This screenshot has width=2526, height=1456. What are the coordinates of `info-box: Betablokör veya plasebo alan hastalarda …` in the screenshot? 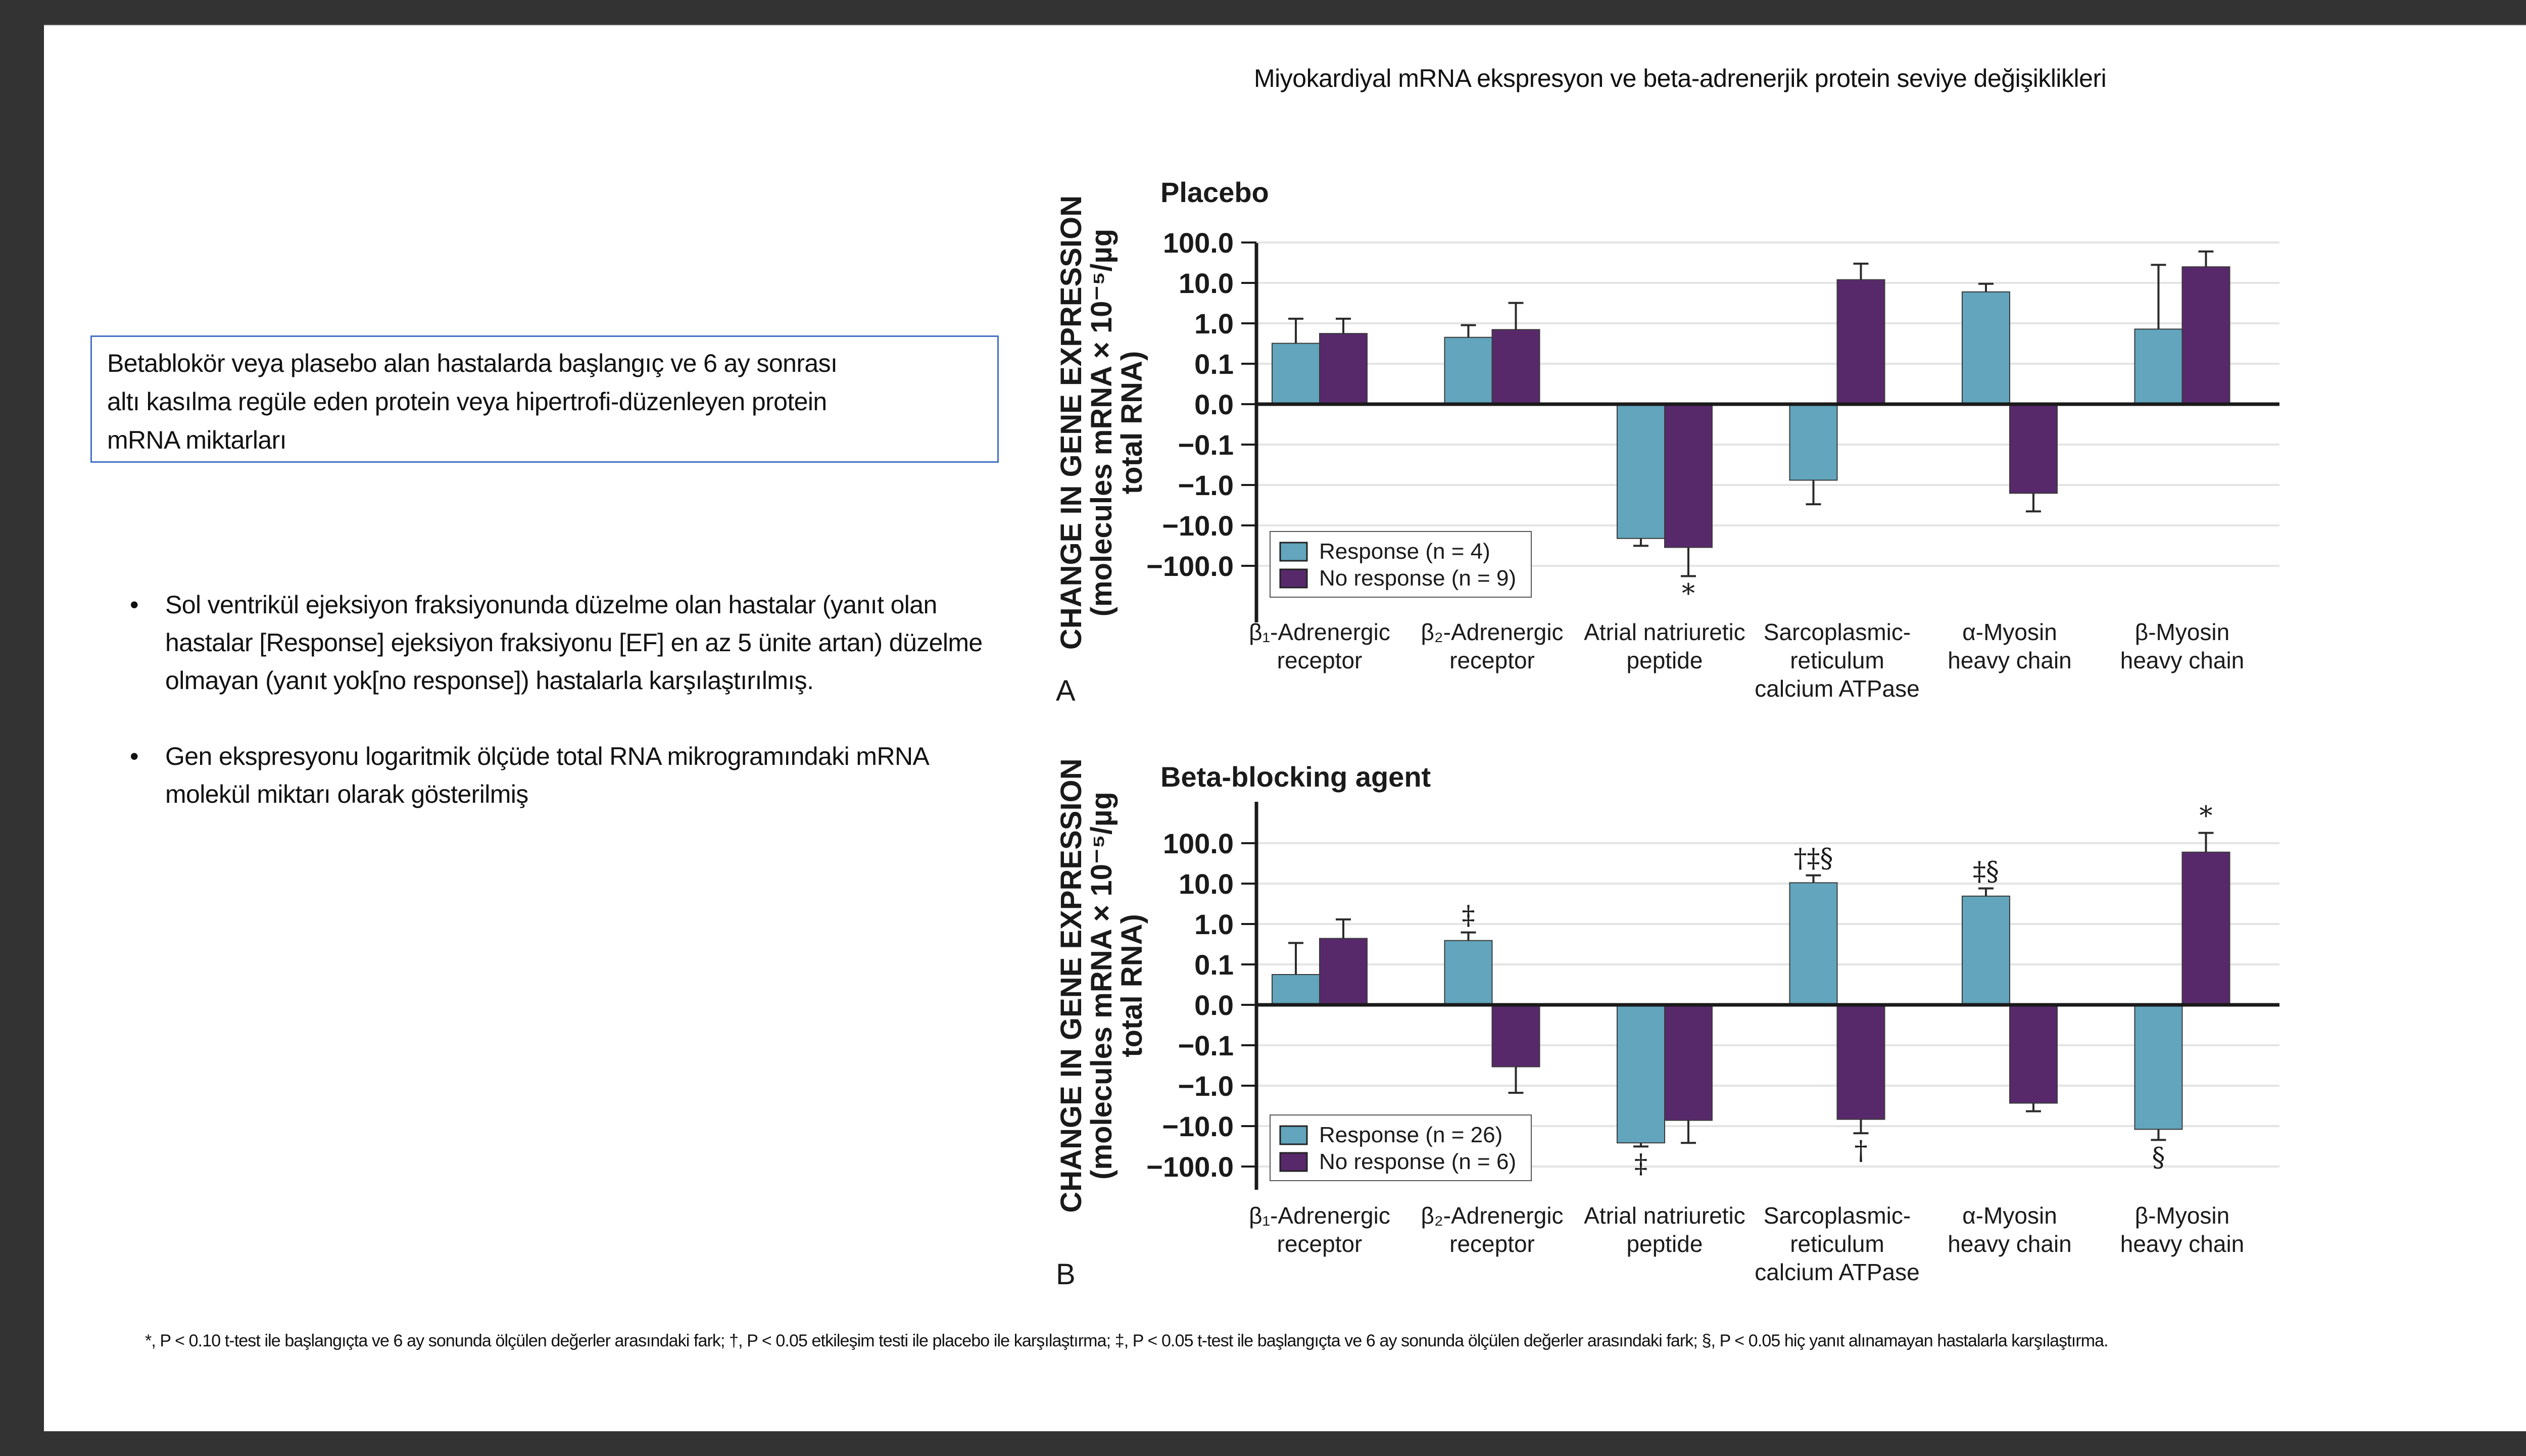 It's located at (544, 399).